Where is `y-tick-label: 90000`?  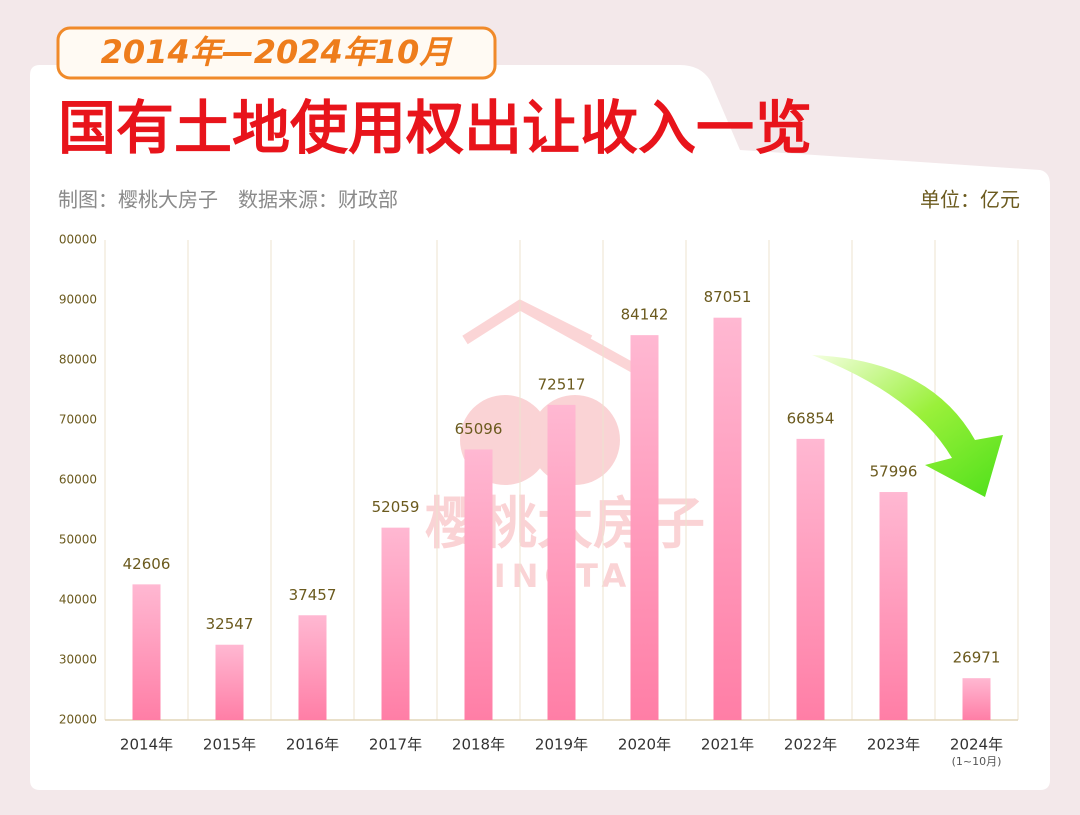 y-tick-label: 90000 is located at coordinates (78, 300).